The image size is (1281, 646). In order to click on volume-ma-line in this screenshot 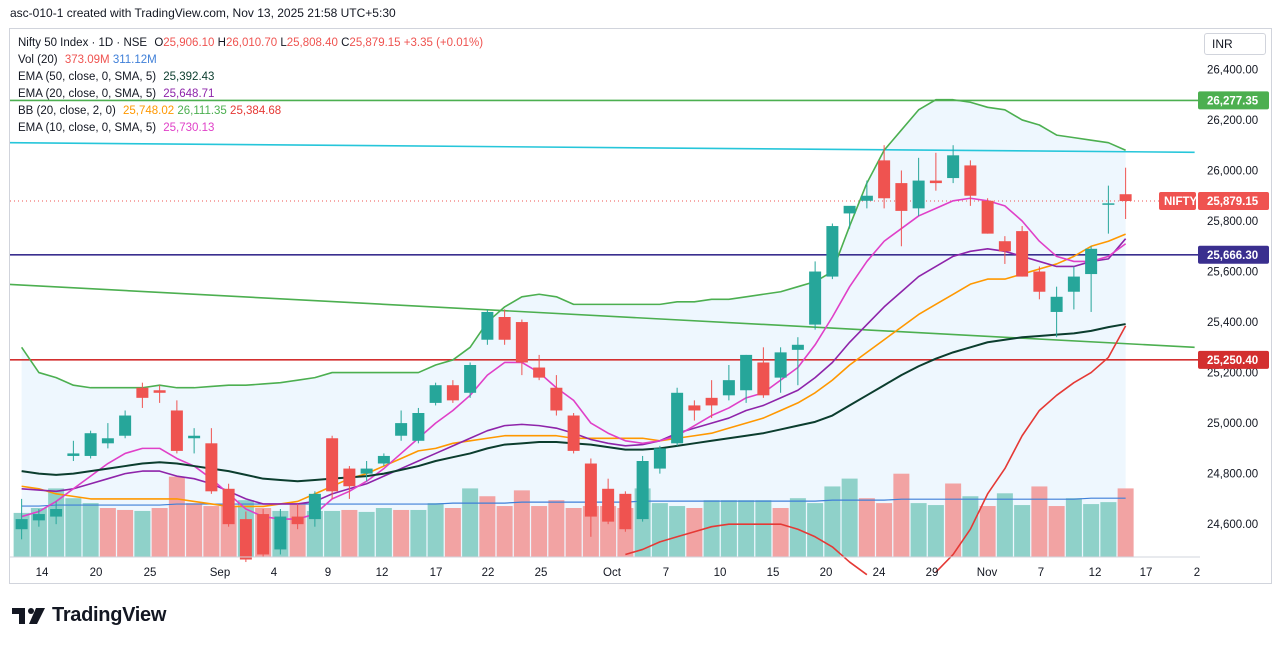, I will do `click(573, 502)`.